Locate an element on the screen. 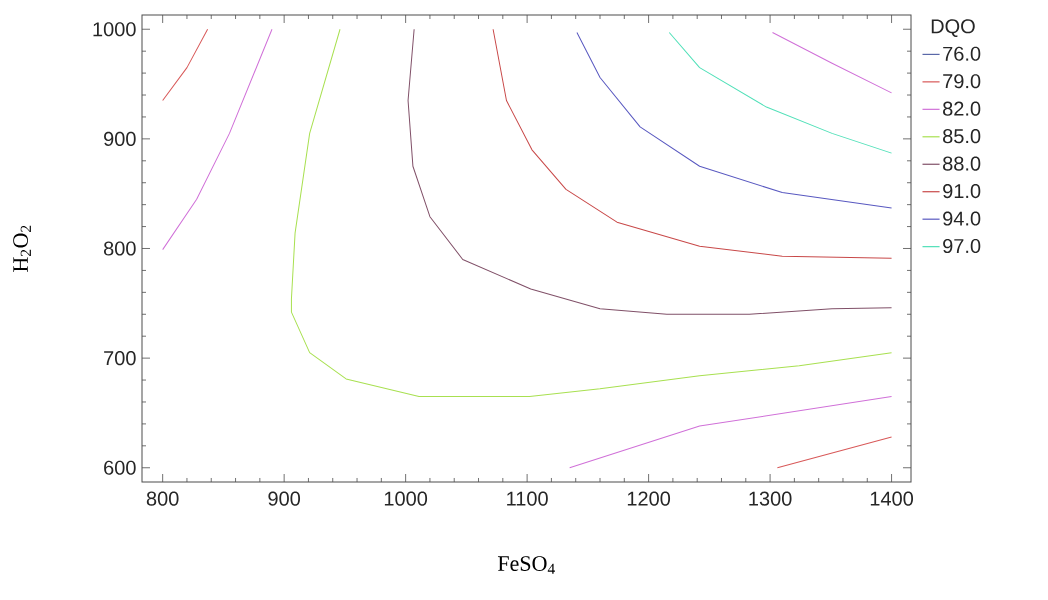 The width and height of the screenshot is (1048, 600). legend-label: 97.0 is located at coordinates (962, 246).